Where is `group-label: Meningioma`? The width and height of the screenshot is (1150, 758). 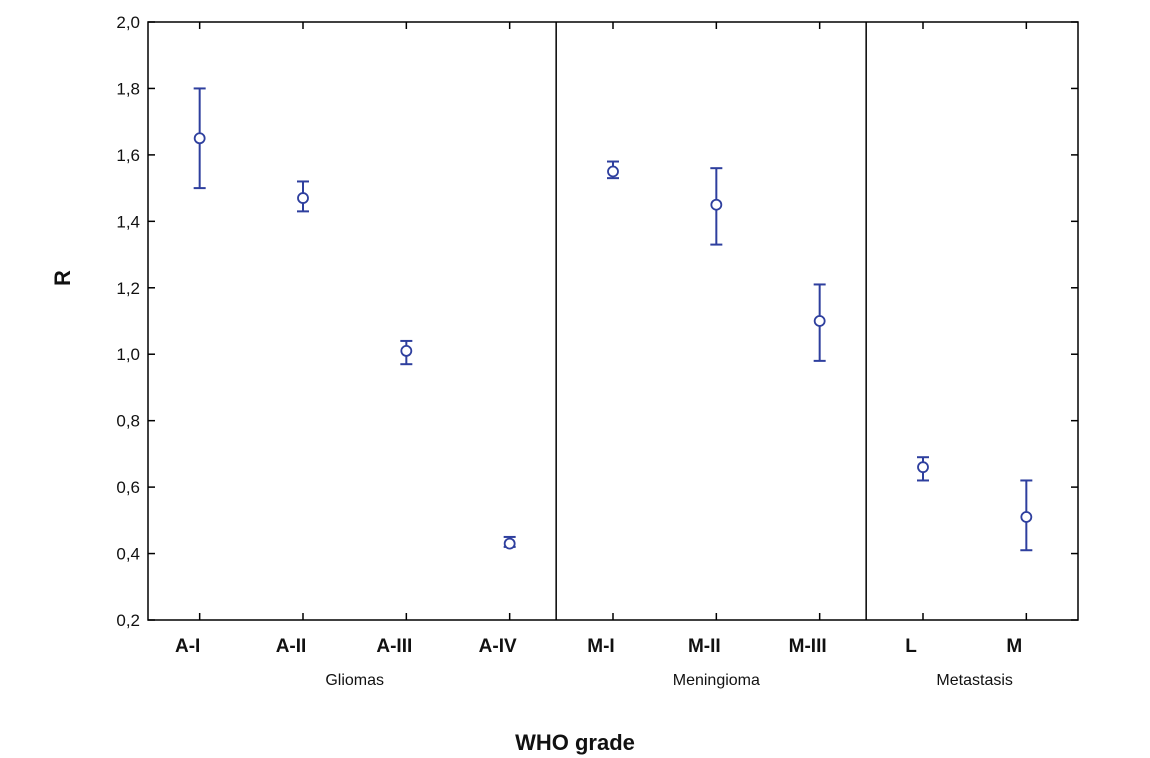
group-label: Meningioma is located at coordinates (716, 680).